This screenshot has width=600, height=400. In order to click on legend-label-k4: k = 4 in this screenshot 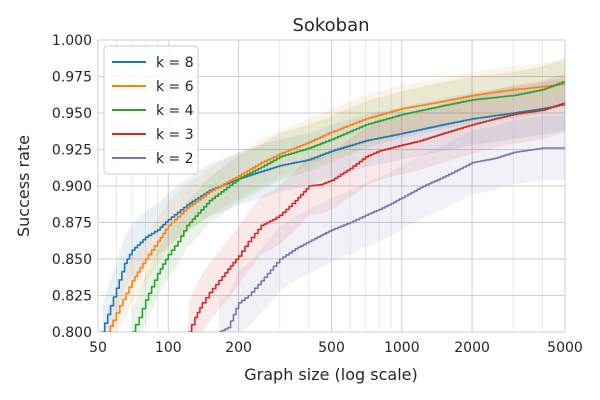, I will do `click(175, 111)`.